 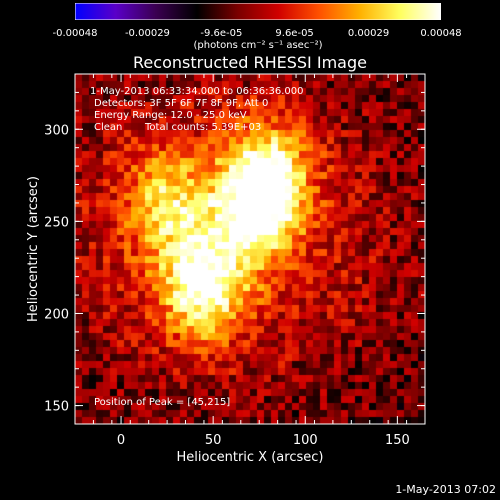 I want to click on y-tick-label: 200, so click(x=56, y=314).